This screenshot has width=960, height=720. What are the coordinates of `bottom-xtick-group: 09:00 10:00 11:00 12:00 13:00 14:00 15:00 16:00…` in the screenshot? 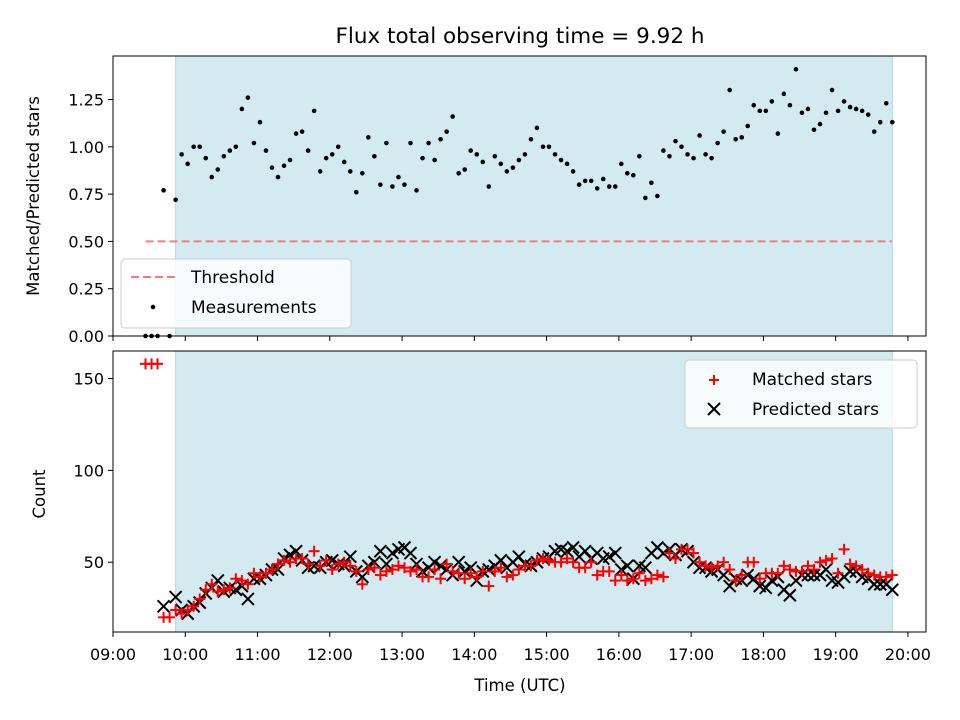 It's located at (510, 648).